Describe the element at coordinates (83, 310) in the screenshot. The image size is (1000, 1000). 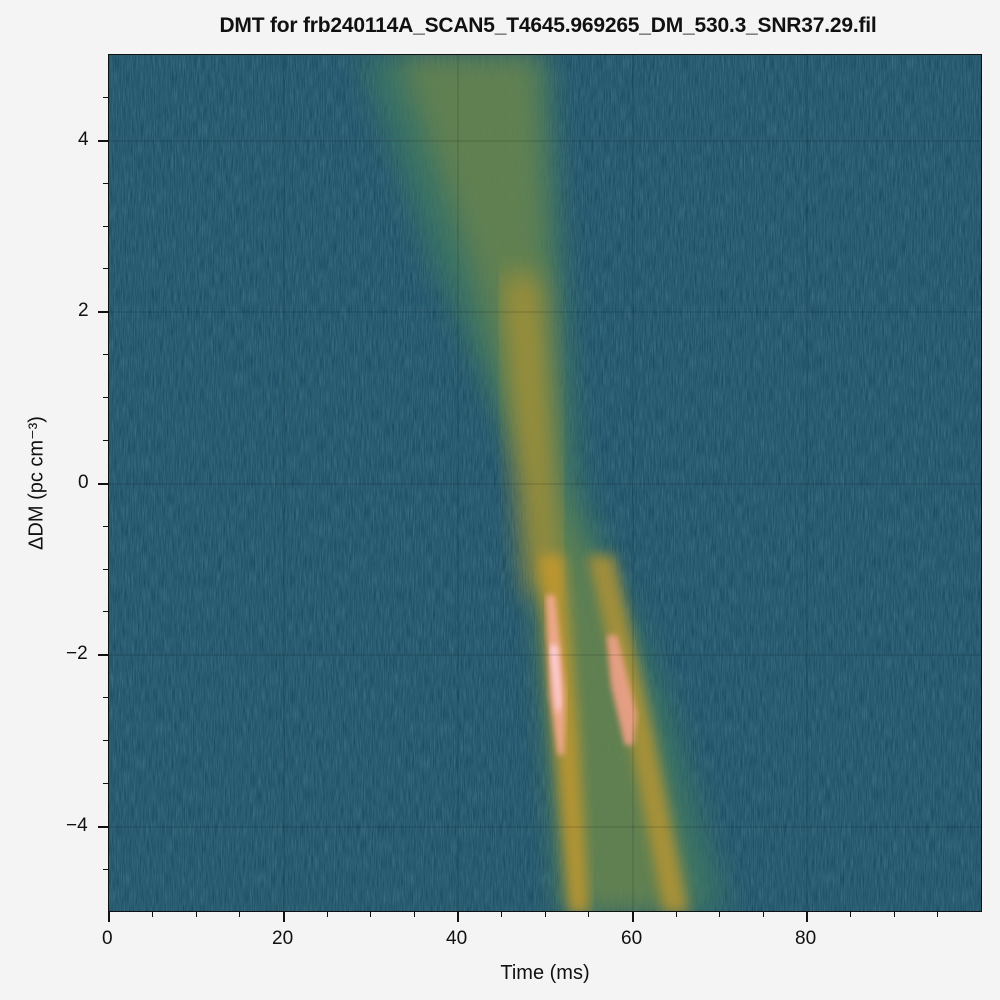
I see `y-tick-label: 2` at that location.